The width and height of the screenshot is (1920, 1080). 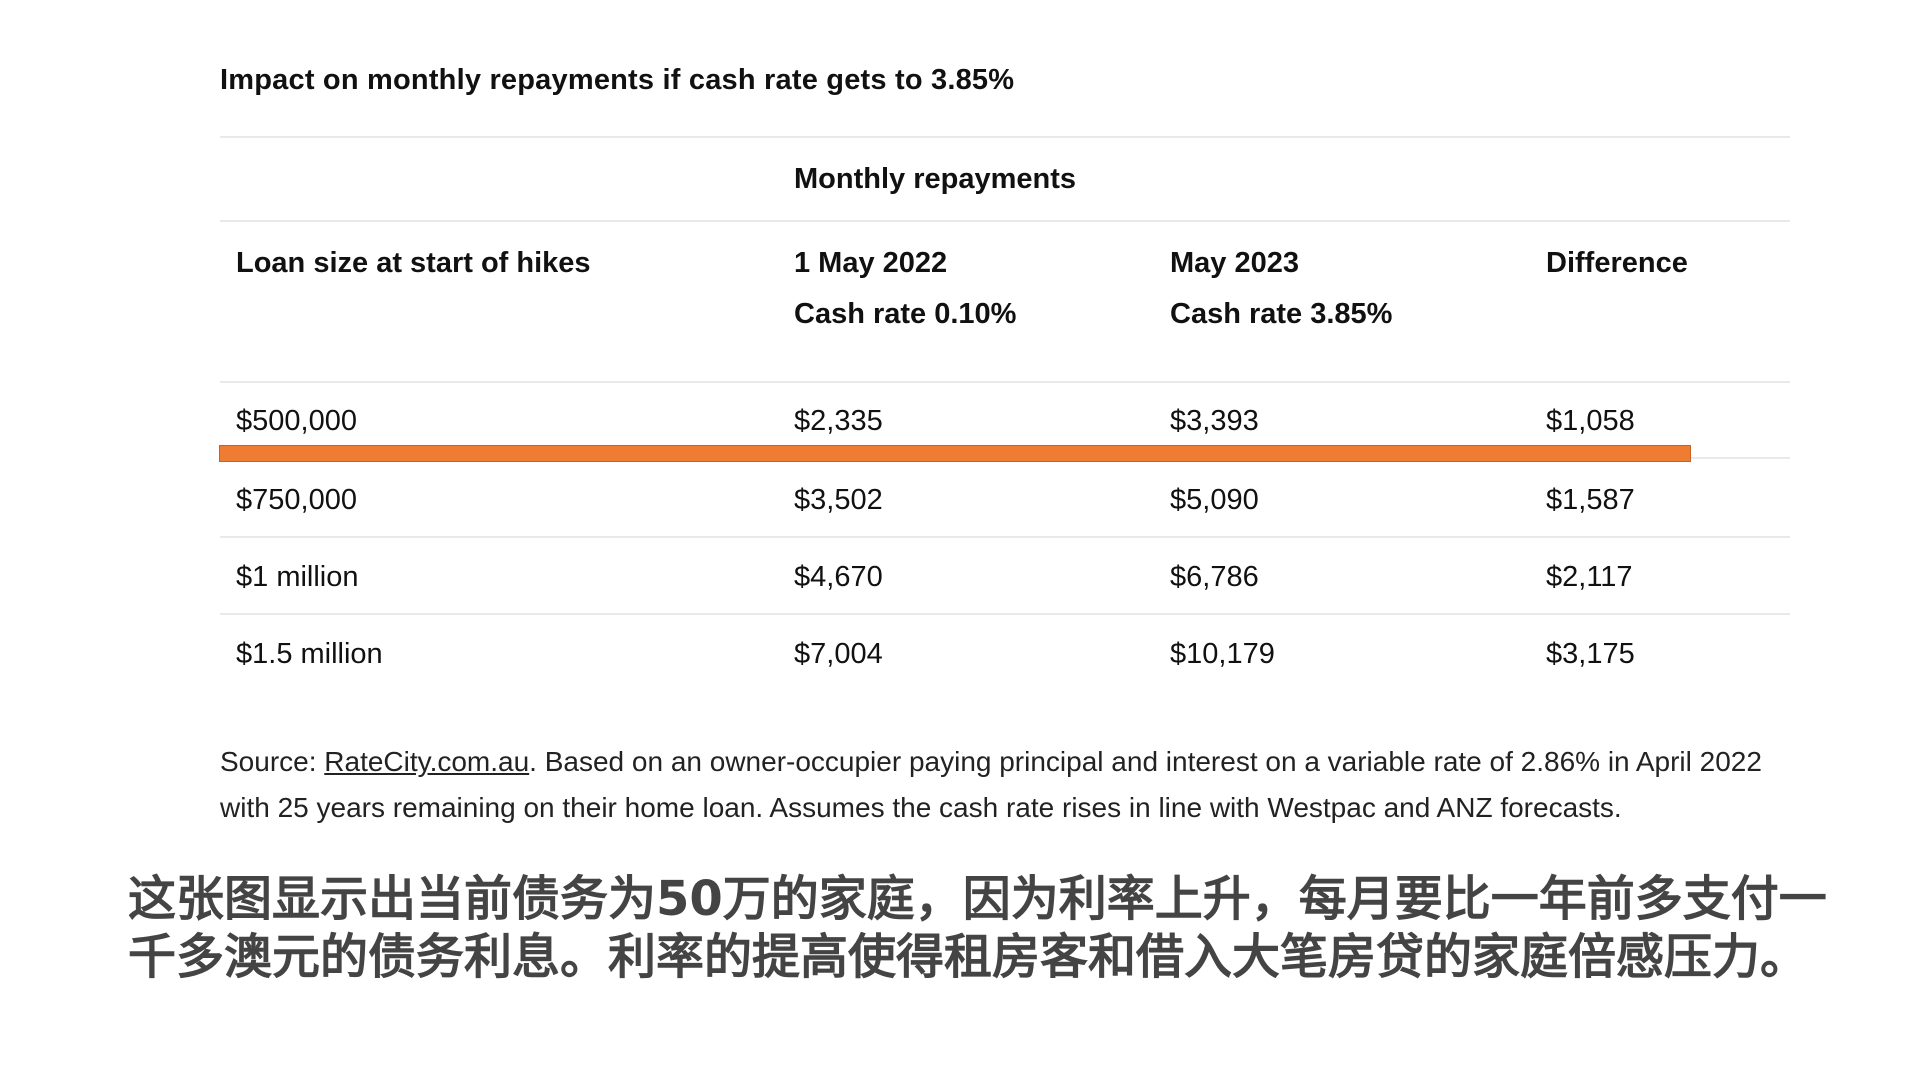 What do you see at coordinates (427, 761) in the screenshot?
I see `source-link: RateCity.com.au` at bounding box center [427, 761].